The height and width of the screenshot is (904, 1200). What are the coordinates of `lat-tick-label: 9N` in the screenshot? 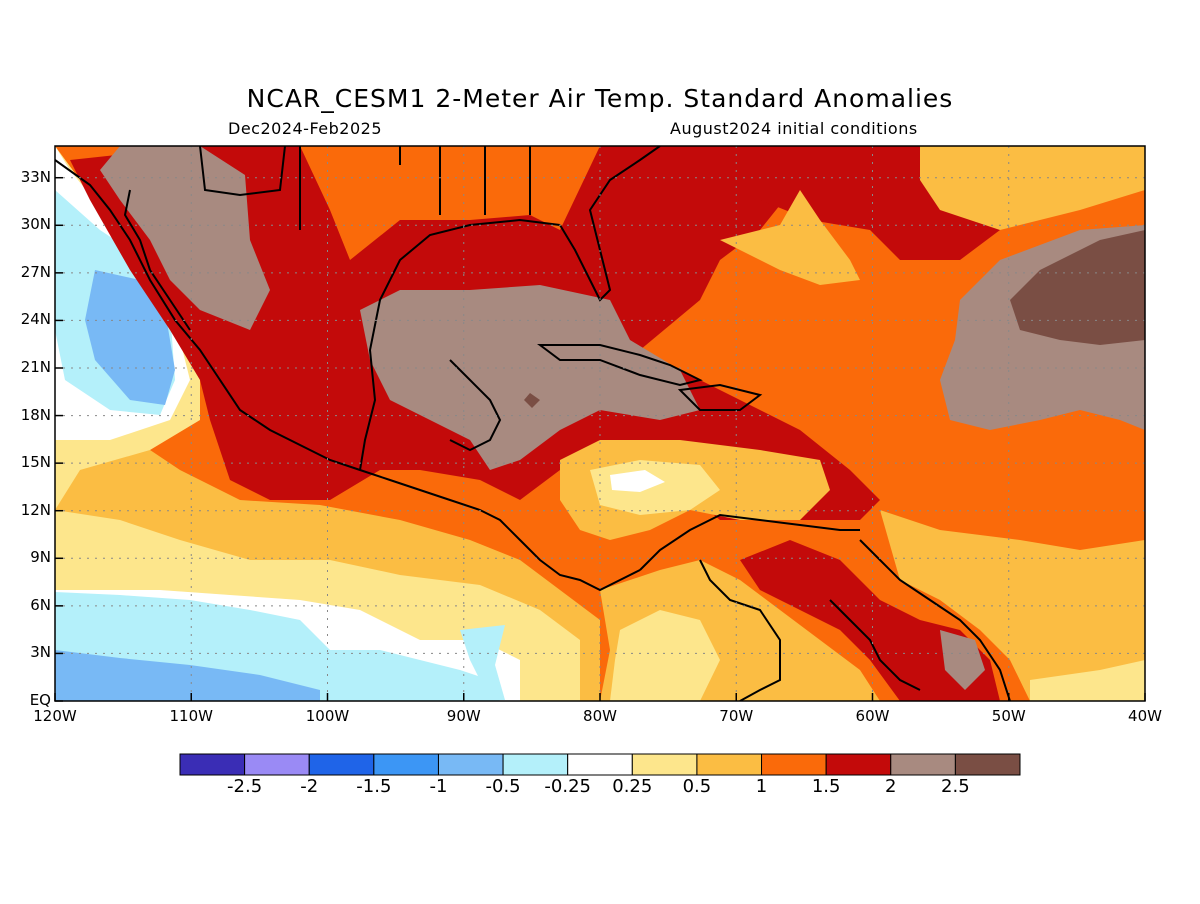 It's located at (40, 557).